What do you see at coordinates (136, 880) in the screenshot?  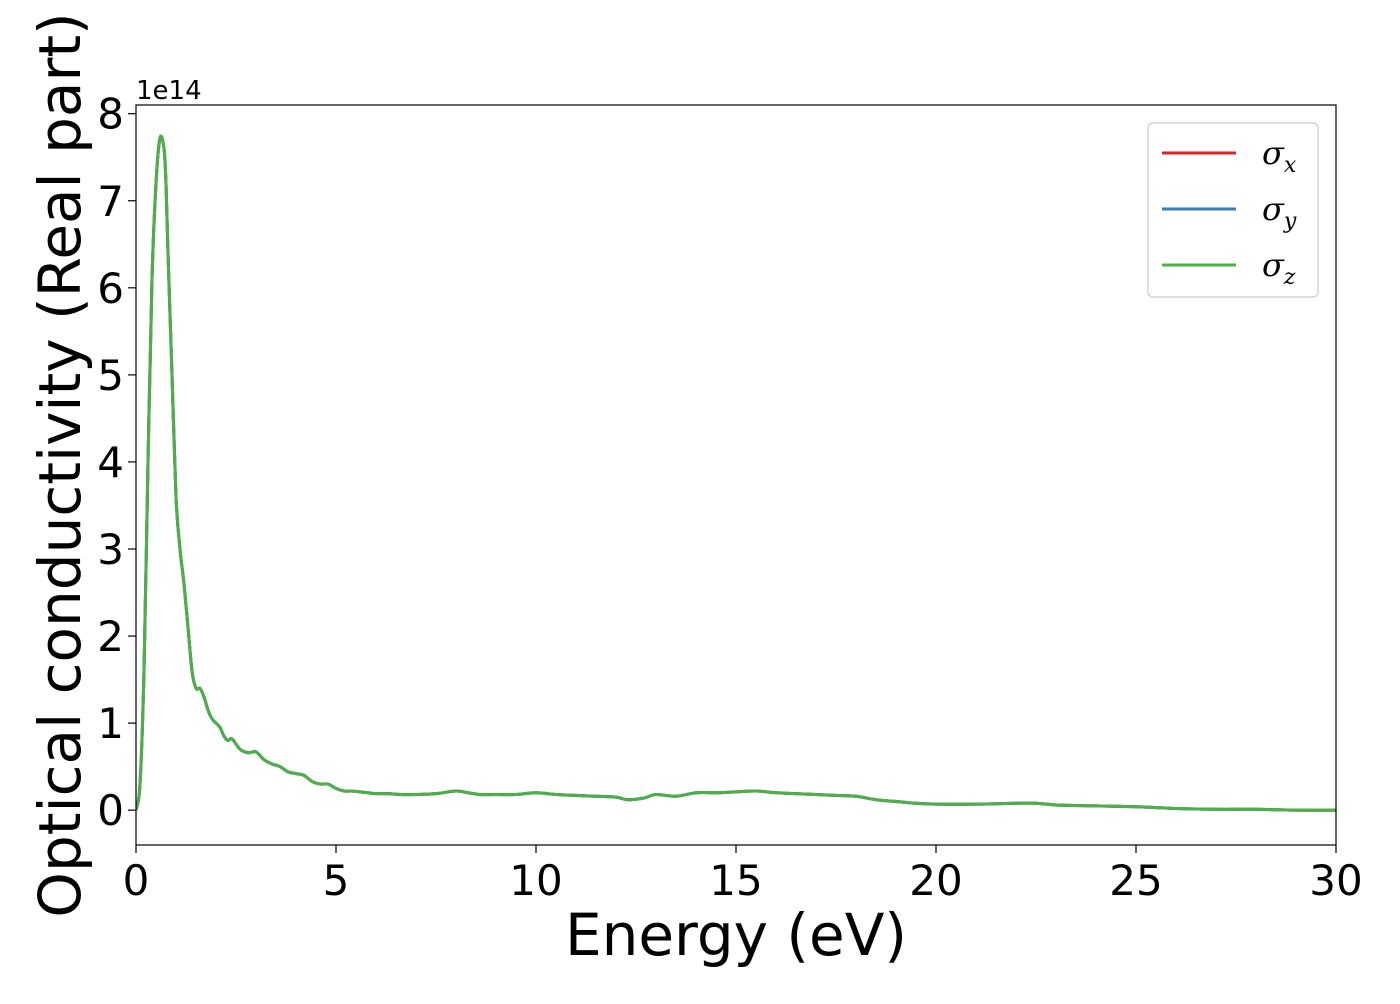 I see `x-tick-label: 0` at bounding box center [136, 880].